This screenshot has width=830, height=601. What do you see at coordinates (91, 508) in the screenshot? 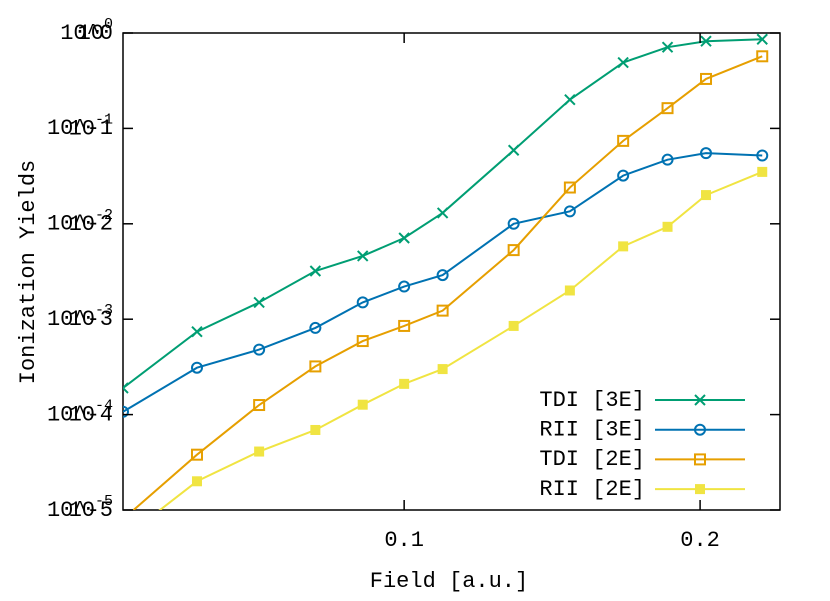
I see `y-tick-label-render: 10⁻⁵` at bounding box center [91, 508].